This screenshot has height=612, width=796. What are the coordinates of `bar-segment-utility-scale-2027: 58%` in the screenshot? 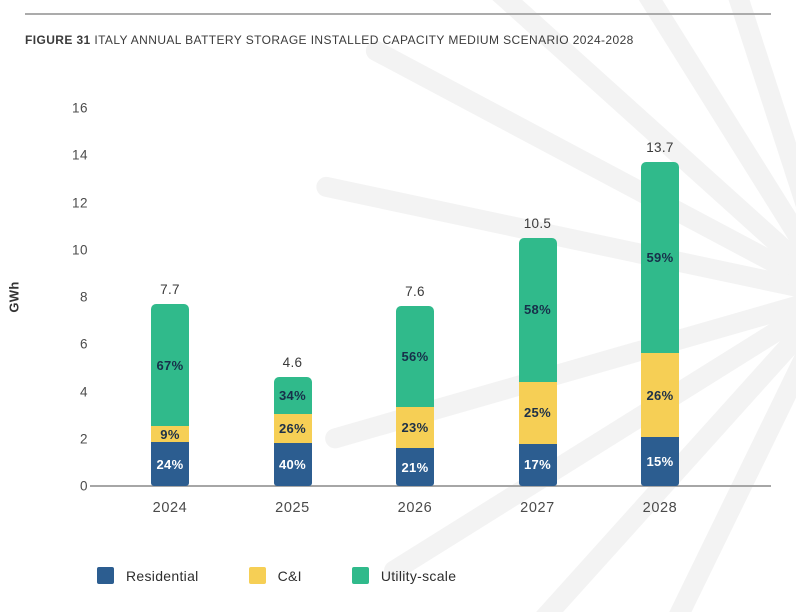 It's located at (537, 309).